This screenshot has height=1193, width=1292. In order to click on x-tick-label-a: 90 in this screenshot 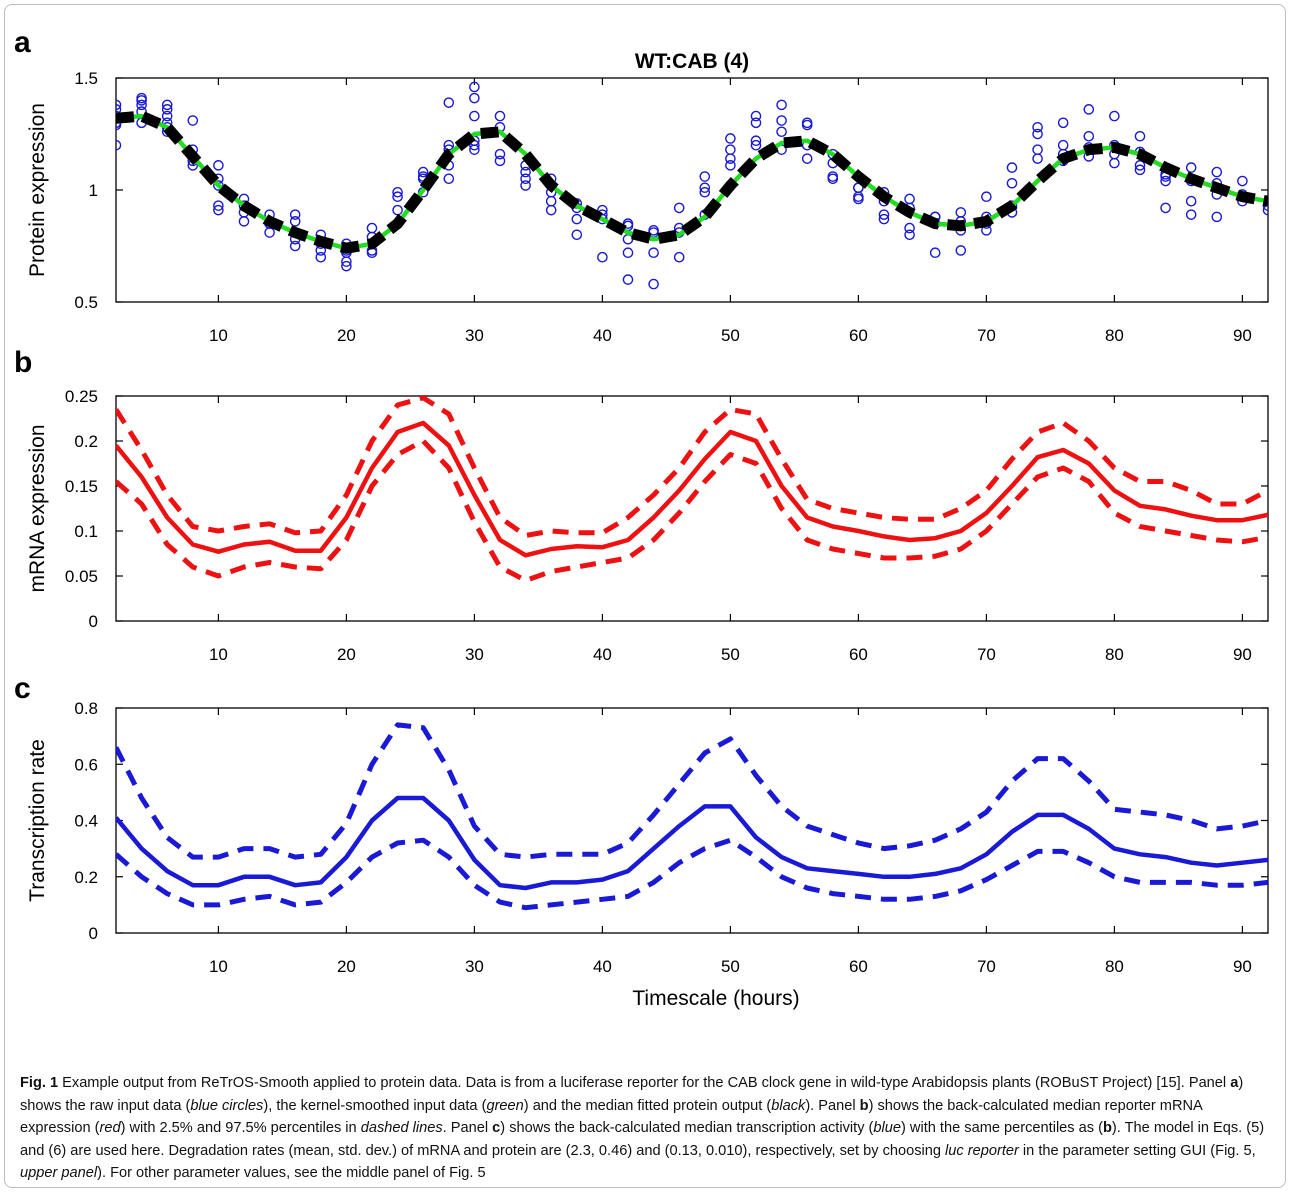, I will do `click(1242, 335)`.